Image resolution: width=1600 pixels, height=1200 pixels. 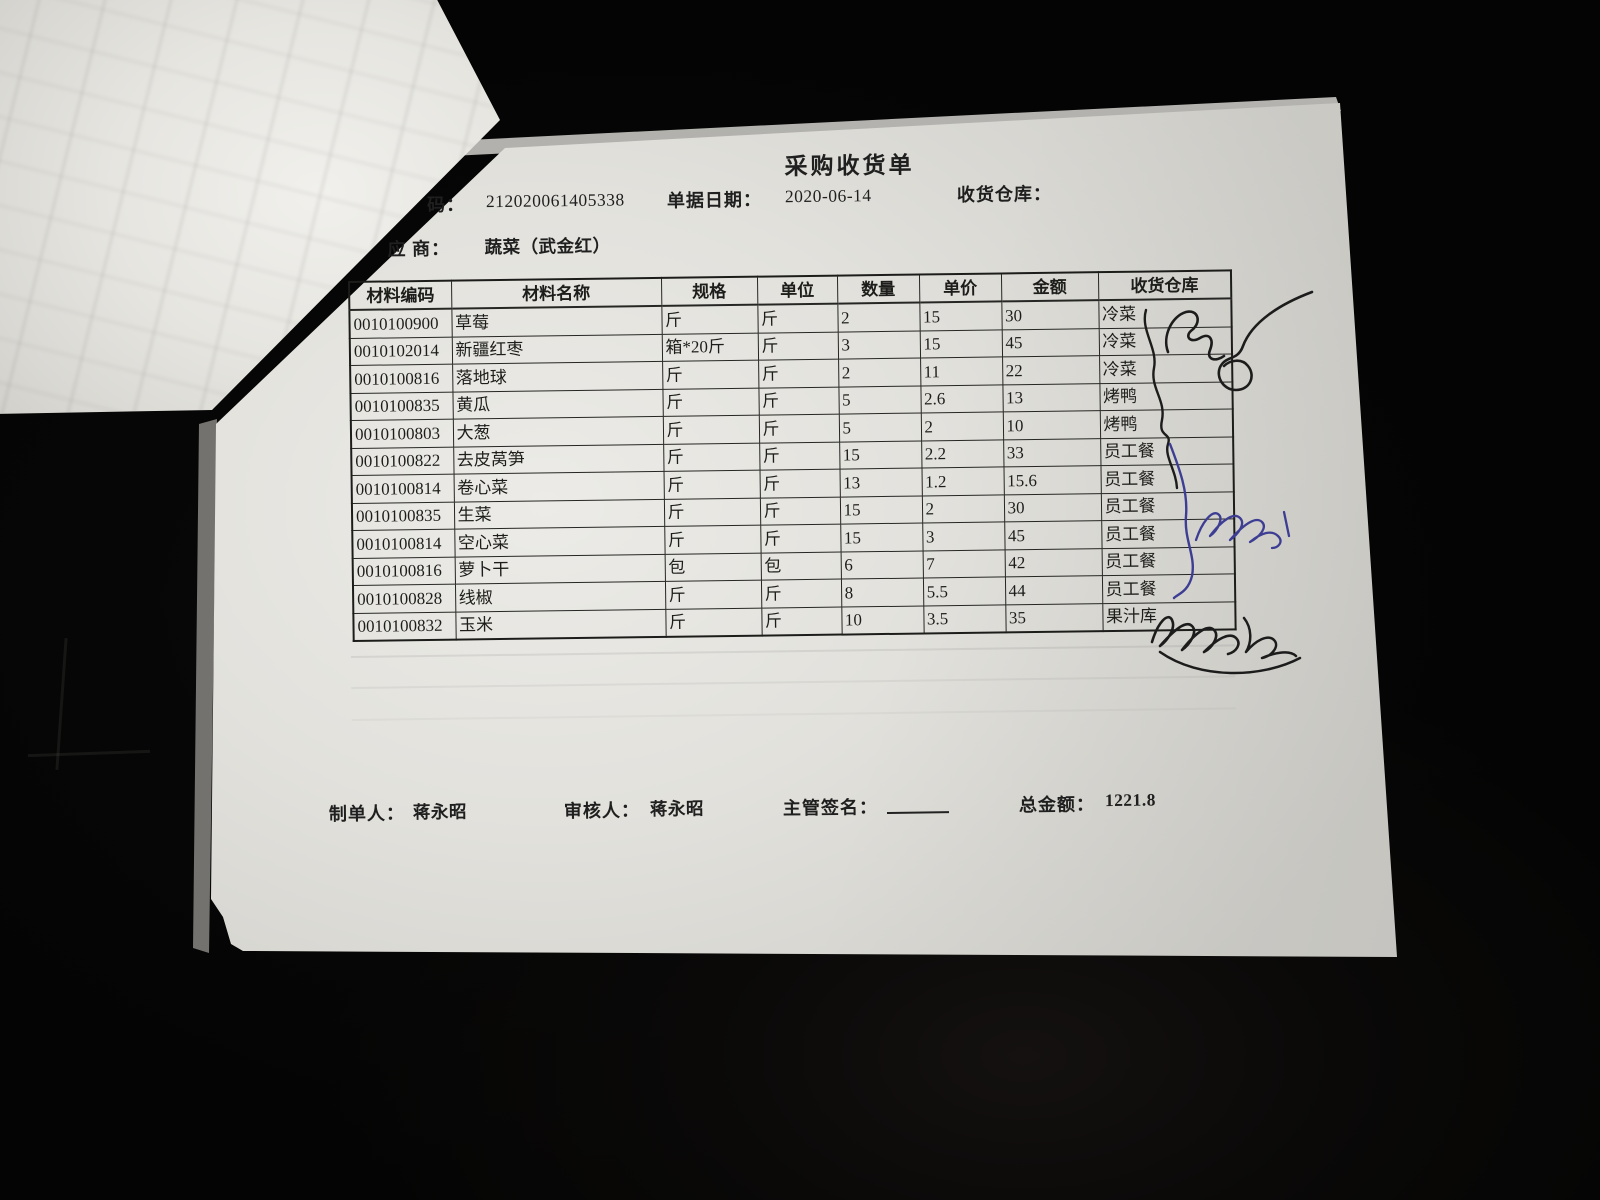 What do you see at coordinates (1051, 425) in the screenshot?
I see `cell-amount: 10` at bounding box center [1051, 425].